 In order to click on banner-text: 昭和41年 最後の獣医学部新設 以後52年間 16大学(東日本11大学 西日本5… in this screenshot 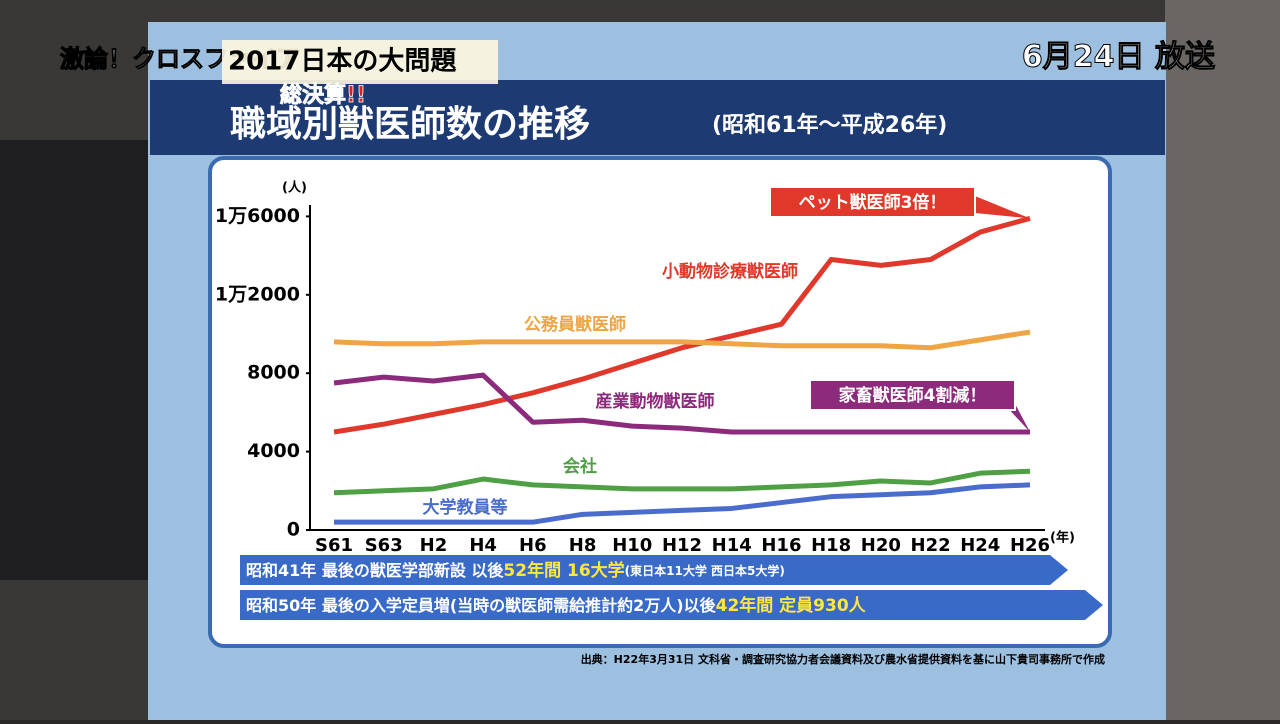, I will do `click(515, 570)`.